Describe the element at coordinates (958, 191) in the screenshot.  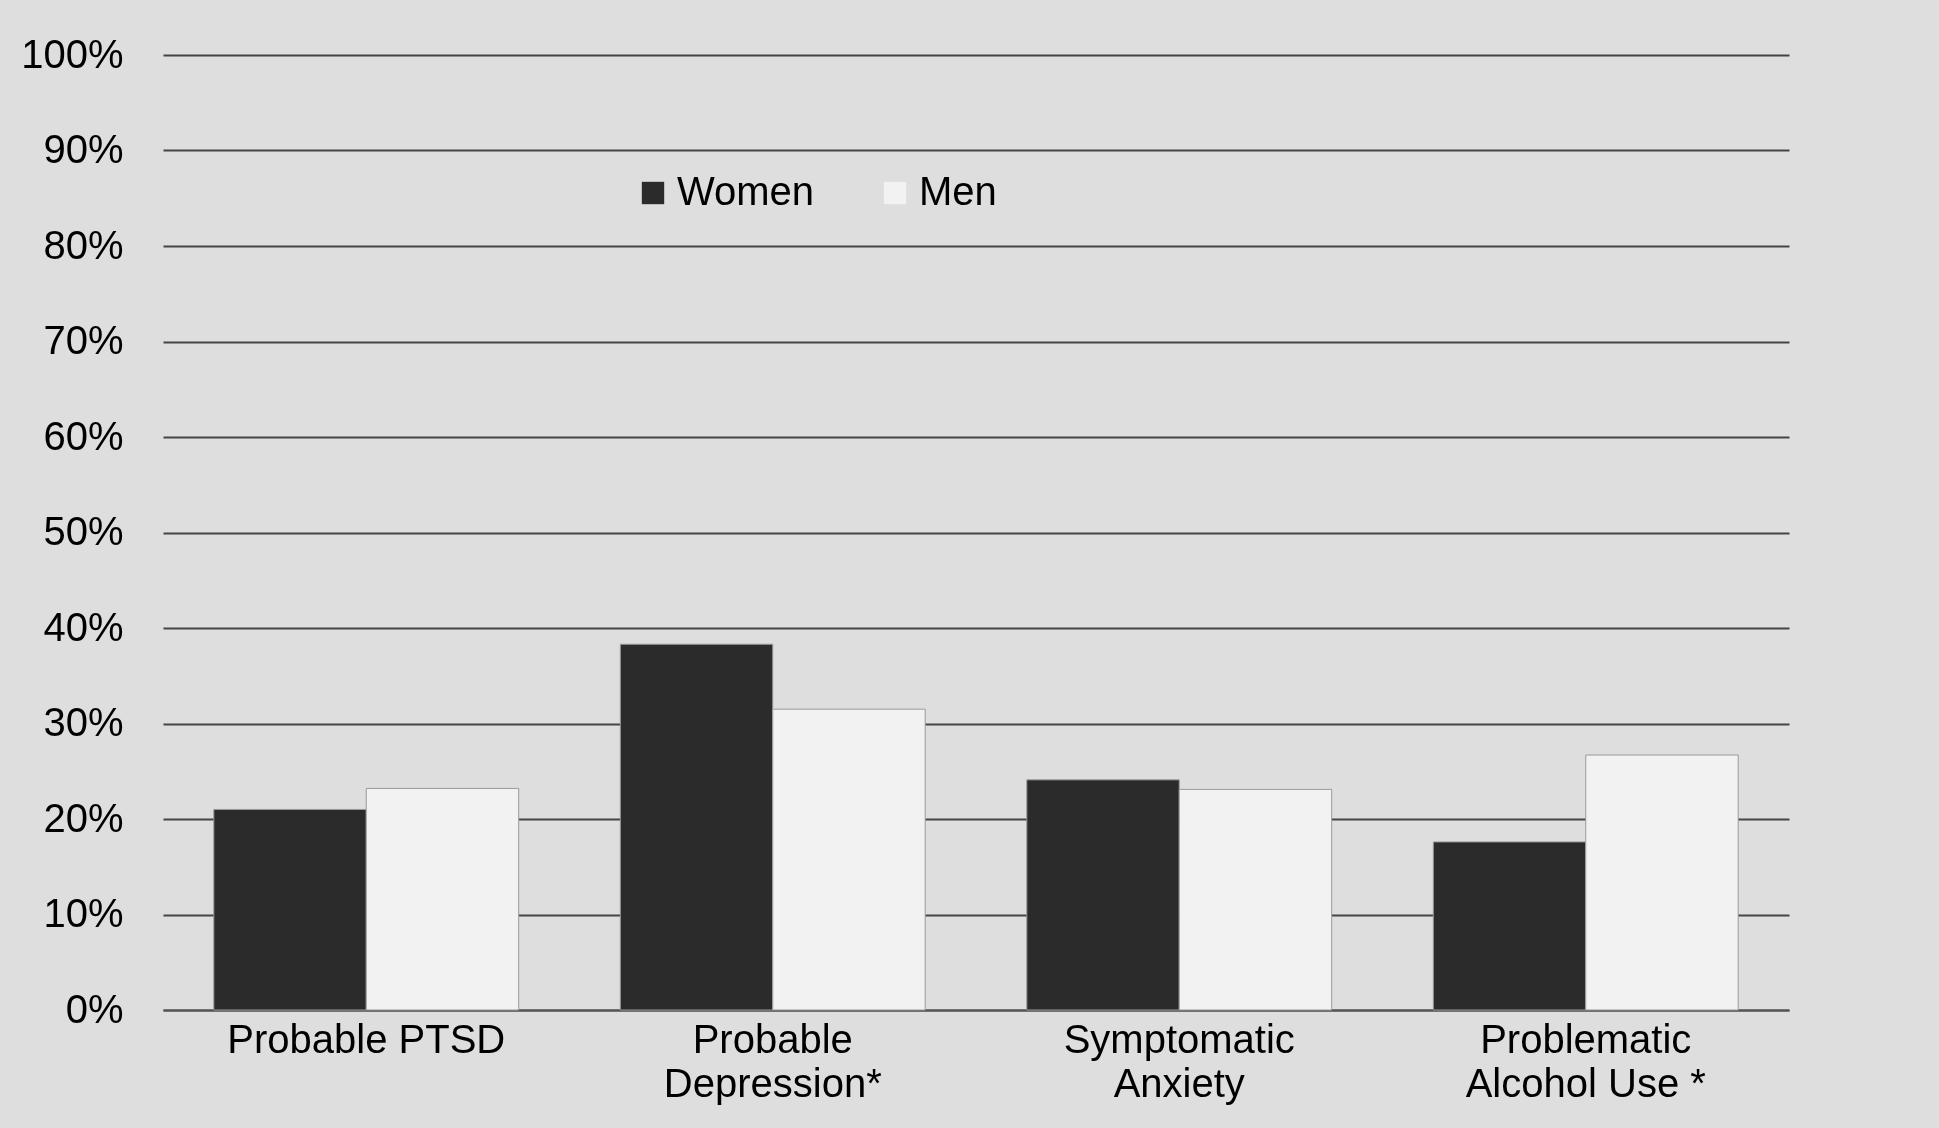
I see `legend-label: Men` at that location.